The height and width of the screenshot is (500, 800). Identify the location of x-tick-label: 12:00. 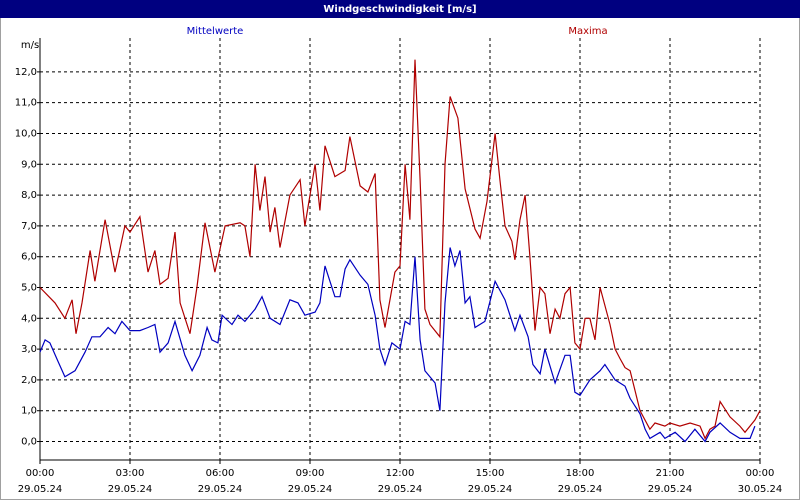
(400, 473).